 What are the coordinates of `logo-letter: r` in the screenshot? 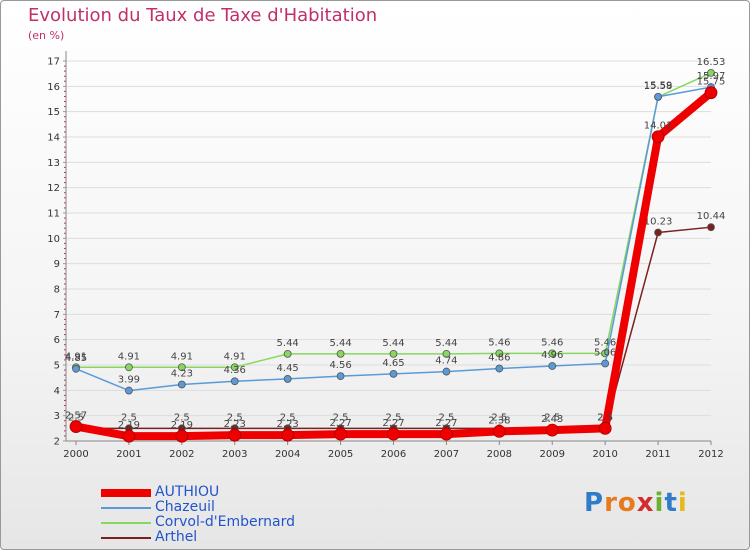 It's located at (611, 503).